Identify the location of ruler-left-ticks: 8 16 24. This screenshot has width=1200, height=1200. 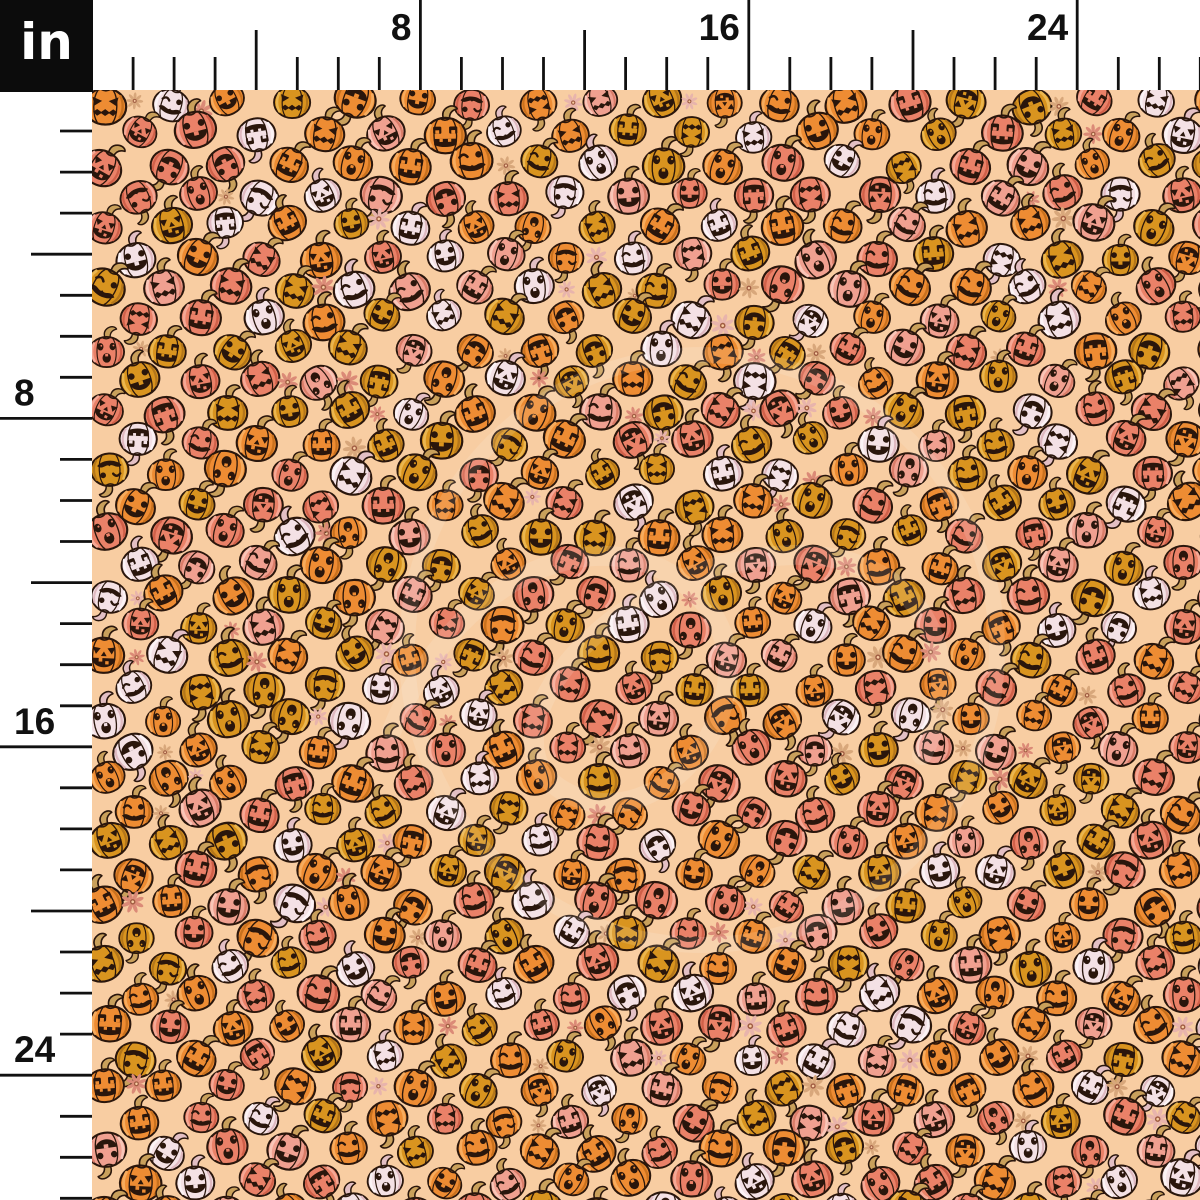
(46, 664).